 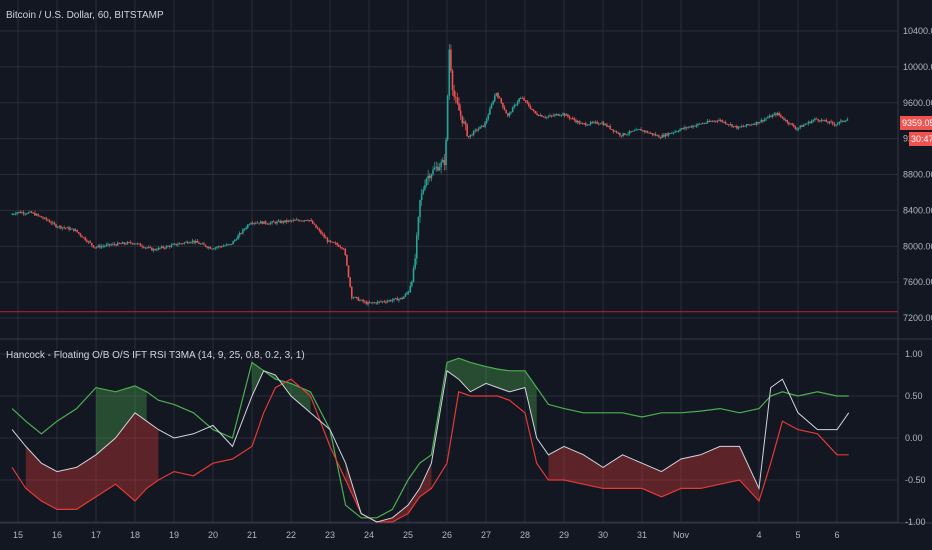 I want to click on indicator-axis: -1.00 -0.50 0.00 0.50 1.00, so click(x=915, y=438).